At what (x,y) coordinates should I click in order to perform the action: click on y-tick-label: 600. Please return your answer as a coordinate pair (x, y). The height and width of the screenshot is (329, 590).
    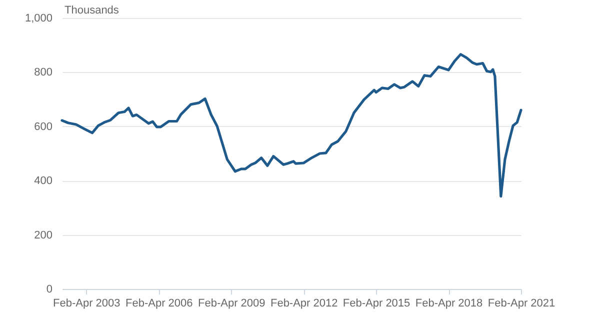
    Looking at the image, I should click on (43, 126).